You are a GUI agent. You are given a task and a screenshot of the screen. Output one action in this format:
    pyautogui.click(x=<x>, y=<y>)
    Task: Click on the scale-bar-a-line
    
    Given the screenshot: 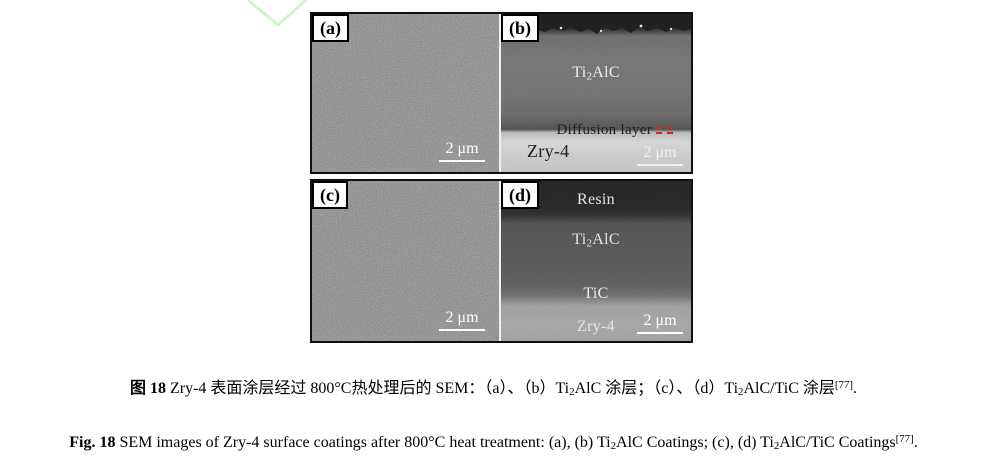 What is the action you would take?
    pyautogui.click(x=462, y=160)
    